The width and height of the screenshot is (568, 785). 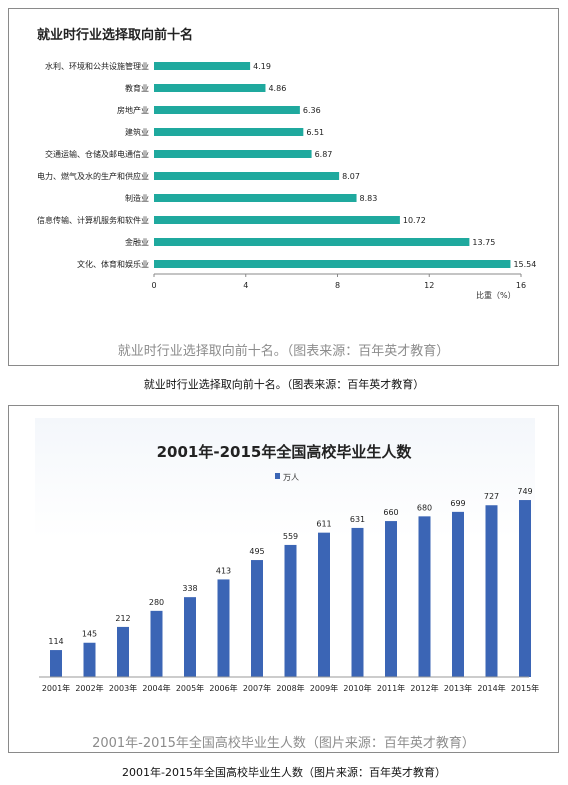 What do you see at coordinates (153, 285) in the screenshot?
I see `chart1-tick-label: 0` at bounding box center [153, 285].